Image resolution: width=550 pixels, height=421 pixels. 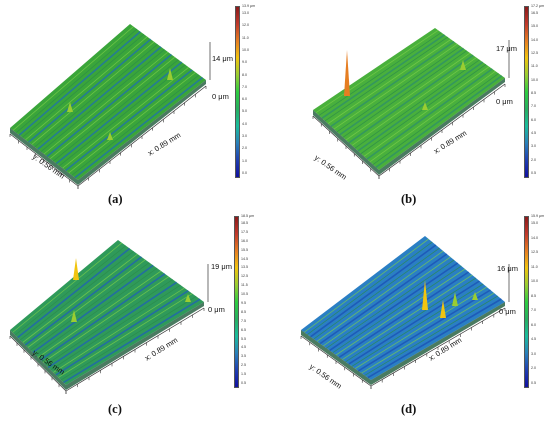 I want to click on colorbar-tick-label: 2.5, so click(x=243, y=365).